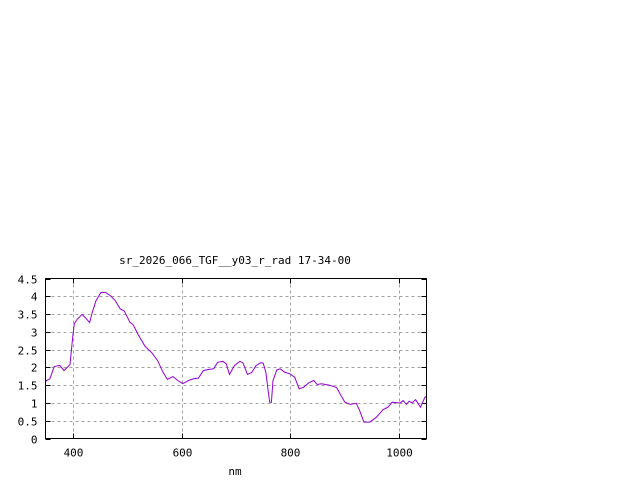  I want to click on x-axis-label: nm, so click(235, 471).